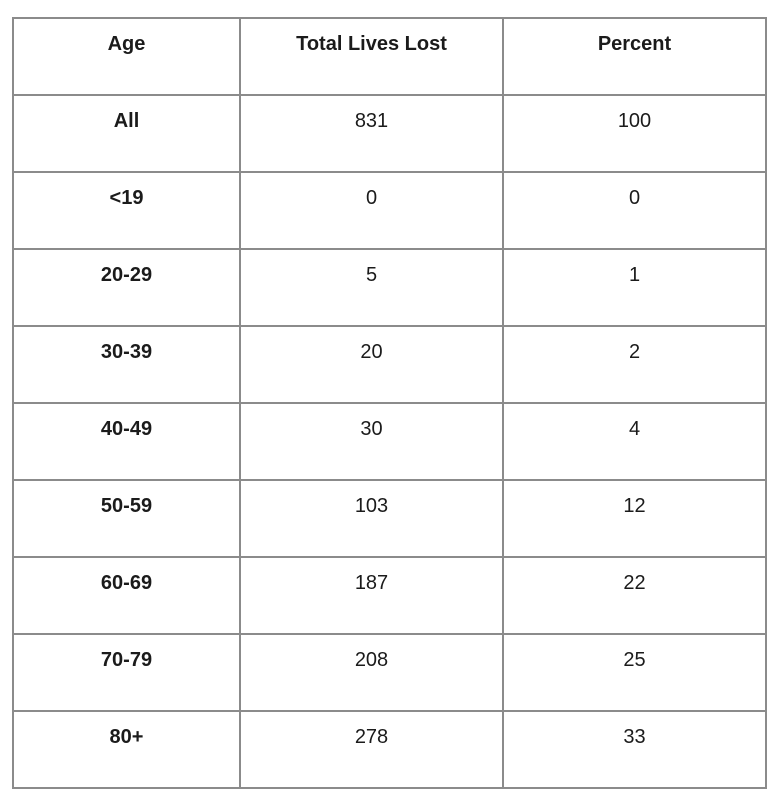 The height and width of the screenshot is (810, 782). What do you see at coordinates (634, 56) in the screenshot?
I see `column-header-percent: Percent` at bounding box center [634, 56].